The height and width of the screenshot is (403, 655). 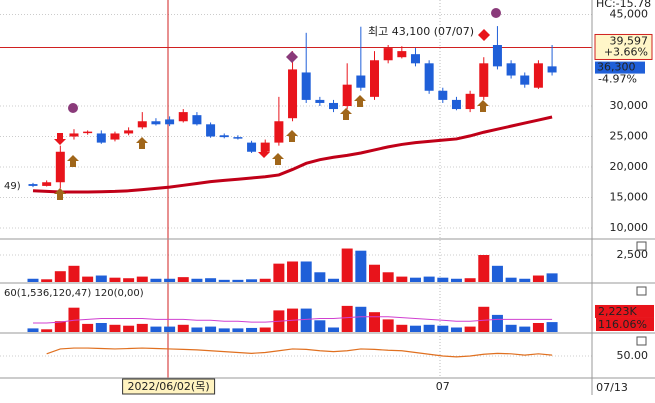 What do you see at coordinates (496, 13) in the screenshot?
I see `signal-dot` at bounding box center [496, 13].